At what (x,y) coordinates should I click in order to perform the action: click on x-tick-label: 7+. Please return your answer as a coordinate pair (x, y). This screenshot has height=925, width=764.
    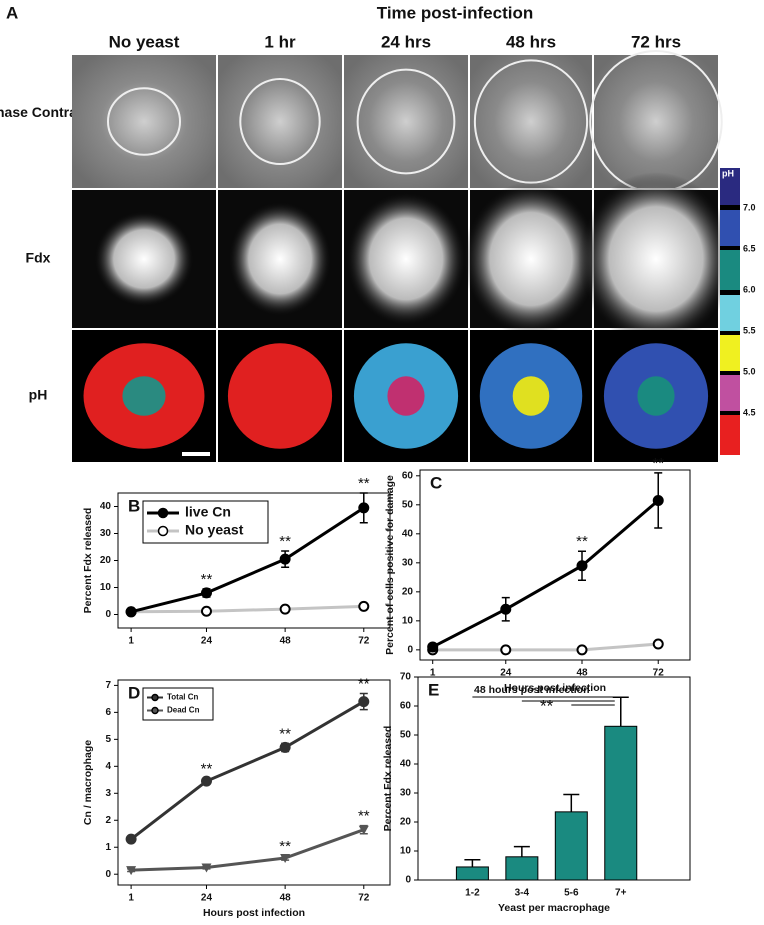
    Looking at the image, I should click on (621, 893).